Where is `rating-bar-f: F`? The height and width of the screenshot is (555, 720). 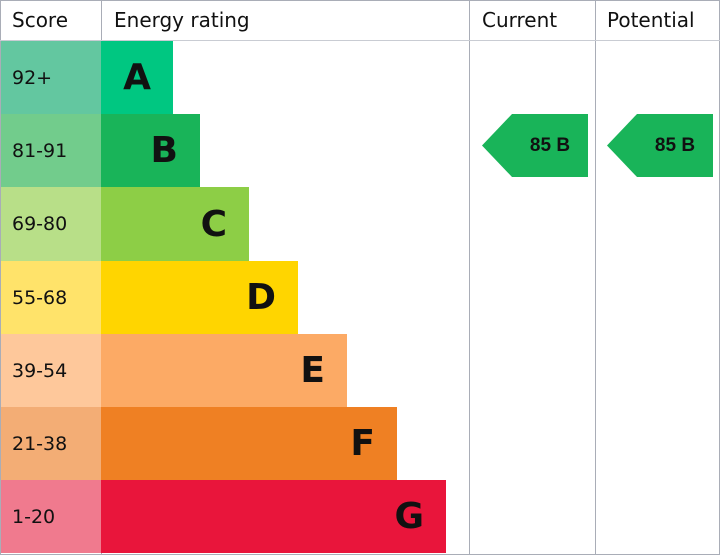
rating-bar-f: F is located at coordinates (249, 443).